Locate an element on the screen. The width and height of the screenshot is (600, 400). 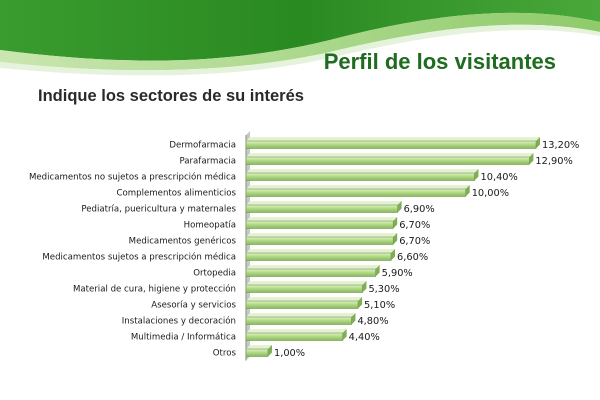
category-label: Dermofarmacia is located at coordinates (202, 146).